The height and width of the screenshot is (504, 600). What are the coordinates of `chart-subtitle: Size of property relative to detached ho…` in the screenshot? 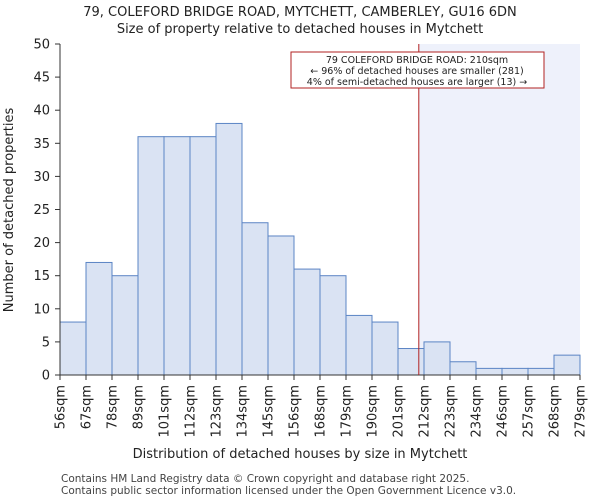 It's located at (300, 29).